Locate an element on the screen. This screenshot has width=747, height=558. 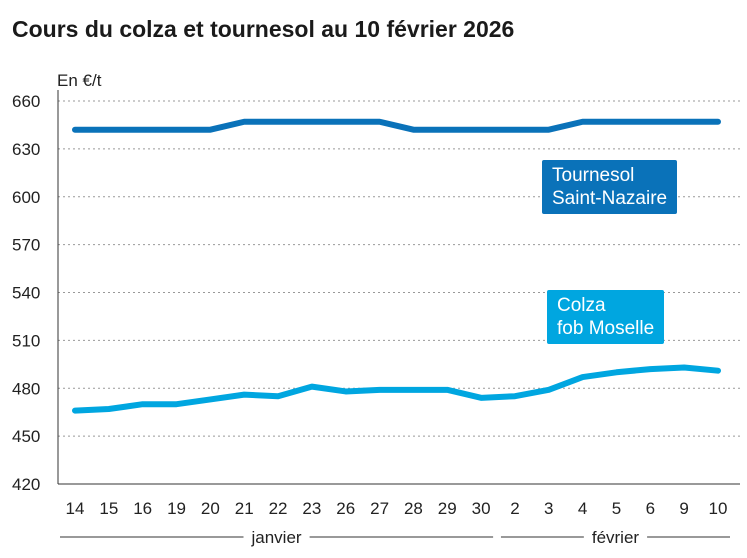
x-tick-label: 21 is located at coordinates (244, 508).